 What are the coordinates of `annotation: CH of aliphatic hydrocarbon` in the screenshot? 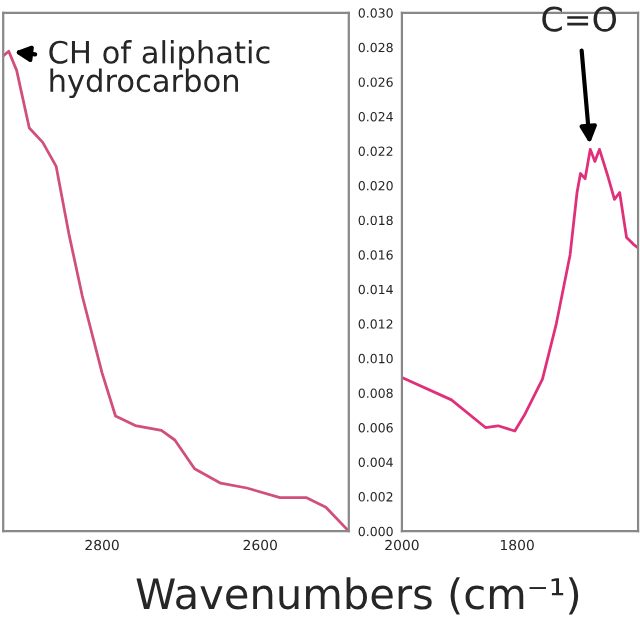 It's located at (159, 69).